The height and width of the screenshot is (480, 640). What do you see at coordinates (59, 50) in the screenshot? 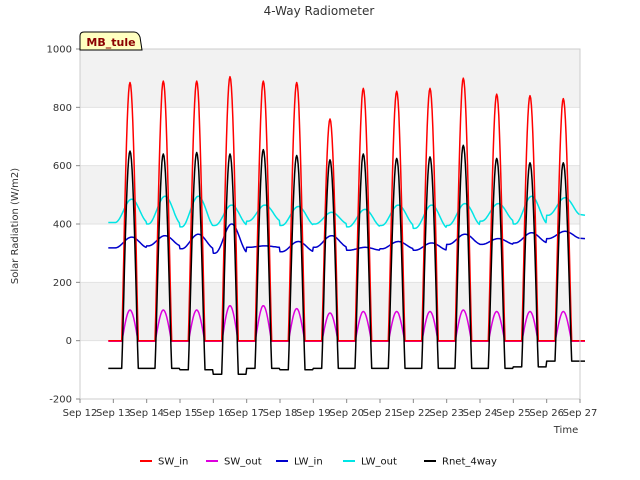
I see `y-tick-label: 1000` at bounding box center [59, 50].